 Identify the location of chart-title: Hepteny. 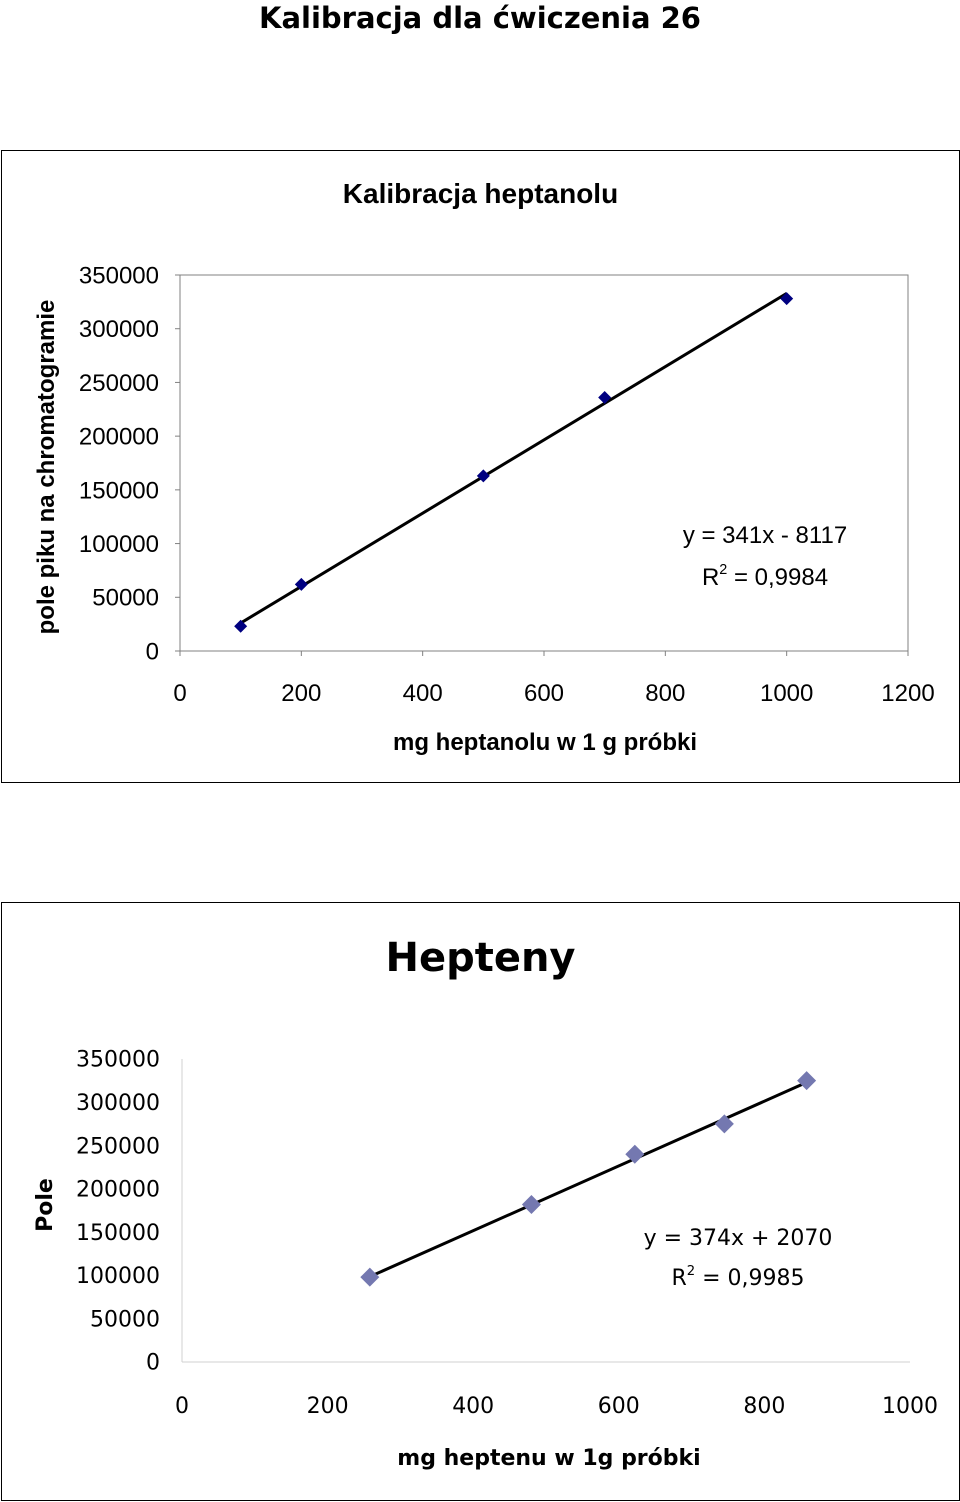
(480, 958).